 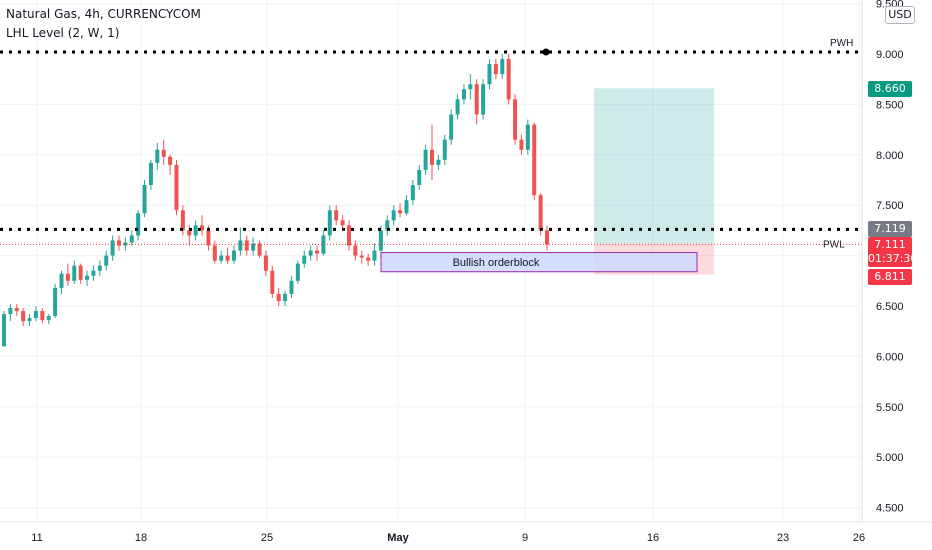 I want to click on time-tick-label: 9, so click(x=525, y=538).